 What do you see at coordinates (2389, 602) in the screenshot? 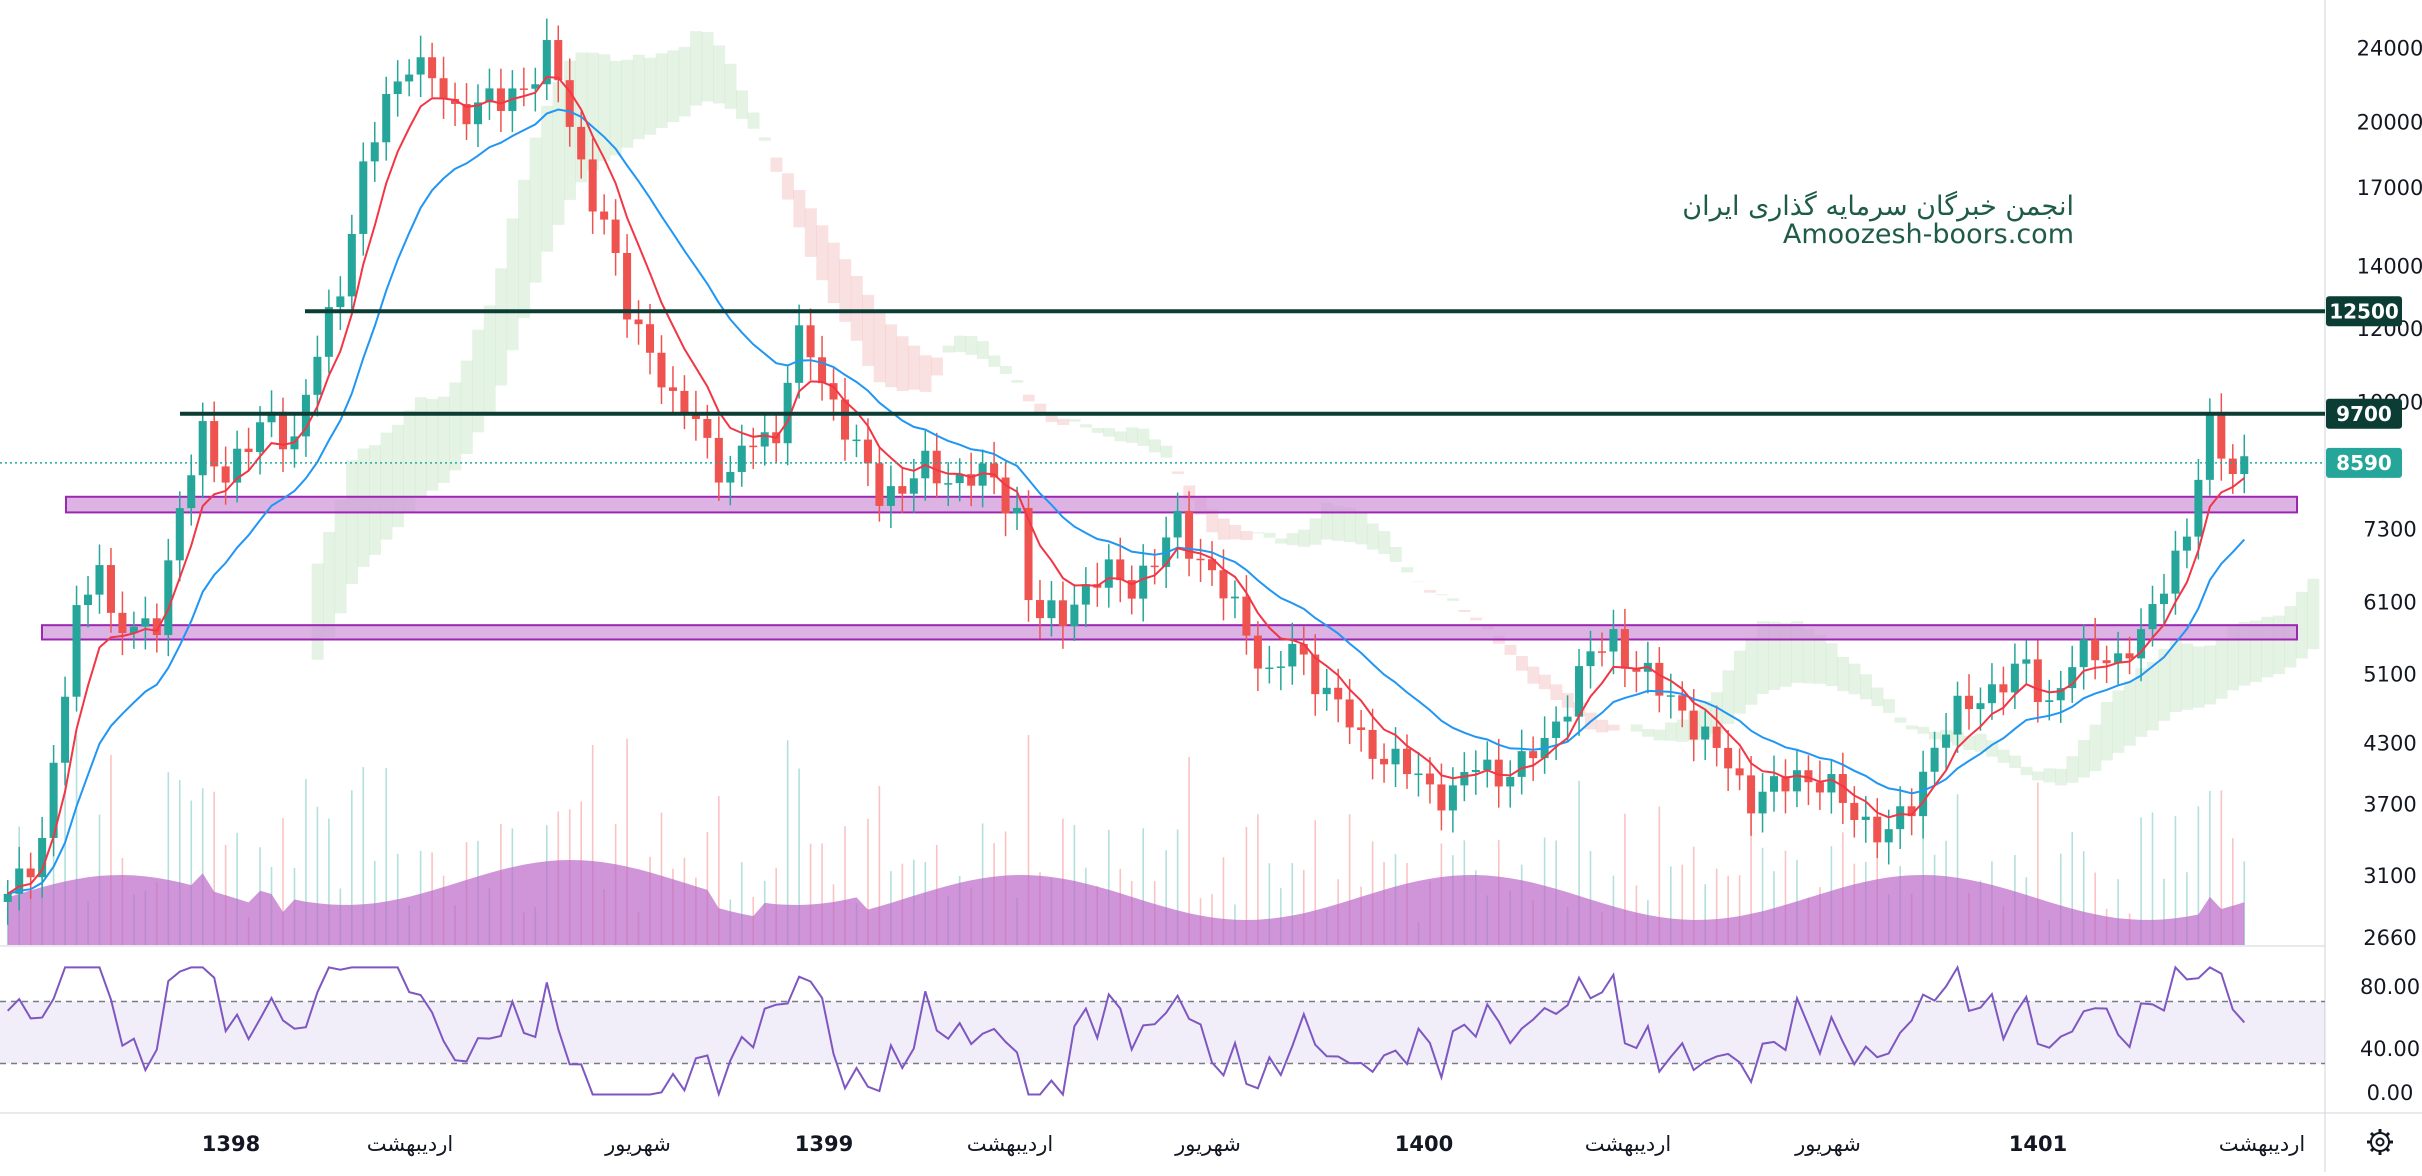
I see `price-tick-label: 6100` at bounding box center [2389, 602].